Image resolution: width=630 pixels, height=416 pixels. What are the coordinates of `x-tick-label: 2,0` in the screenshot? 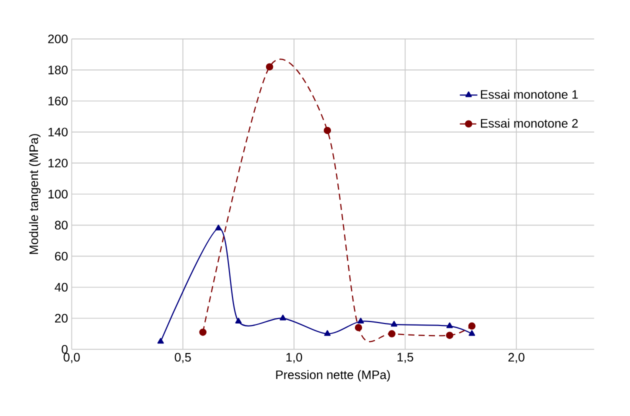 It's located at (516, 358).